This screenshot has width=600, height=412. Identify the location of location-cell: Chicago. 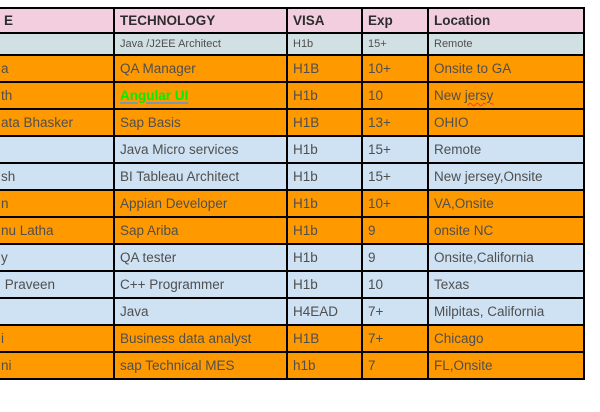
(506, 338).